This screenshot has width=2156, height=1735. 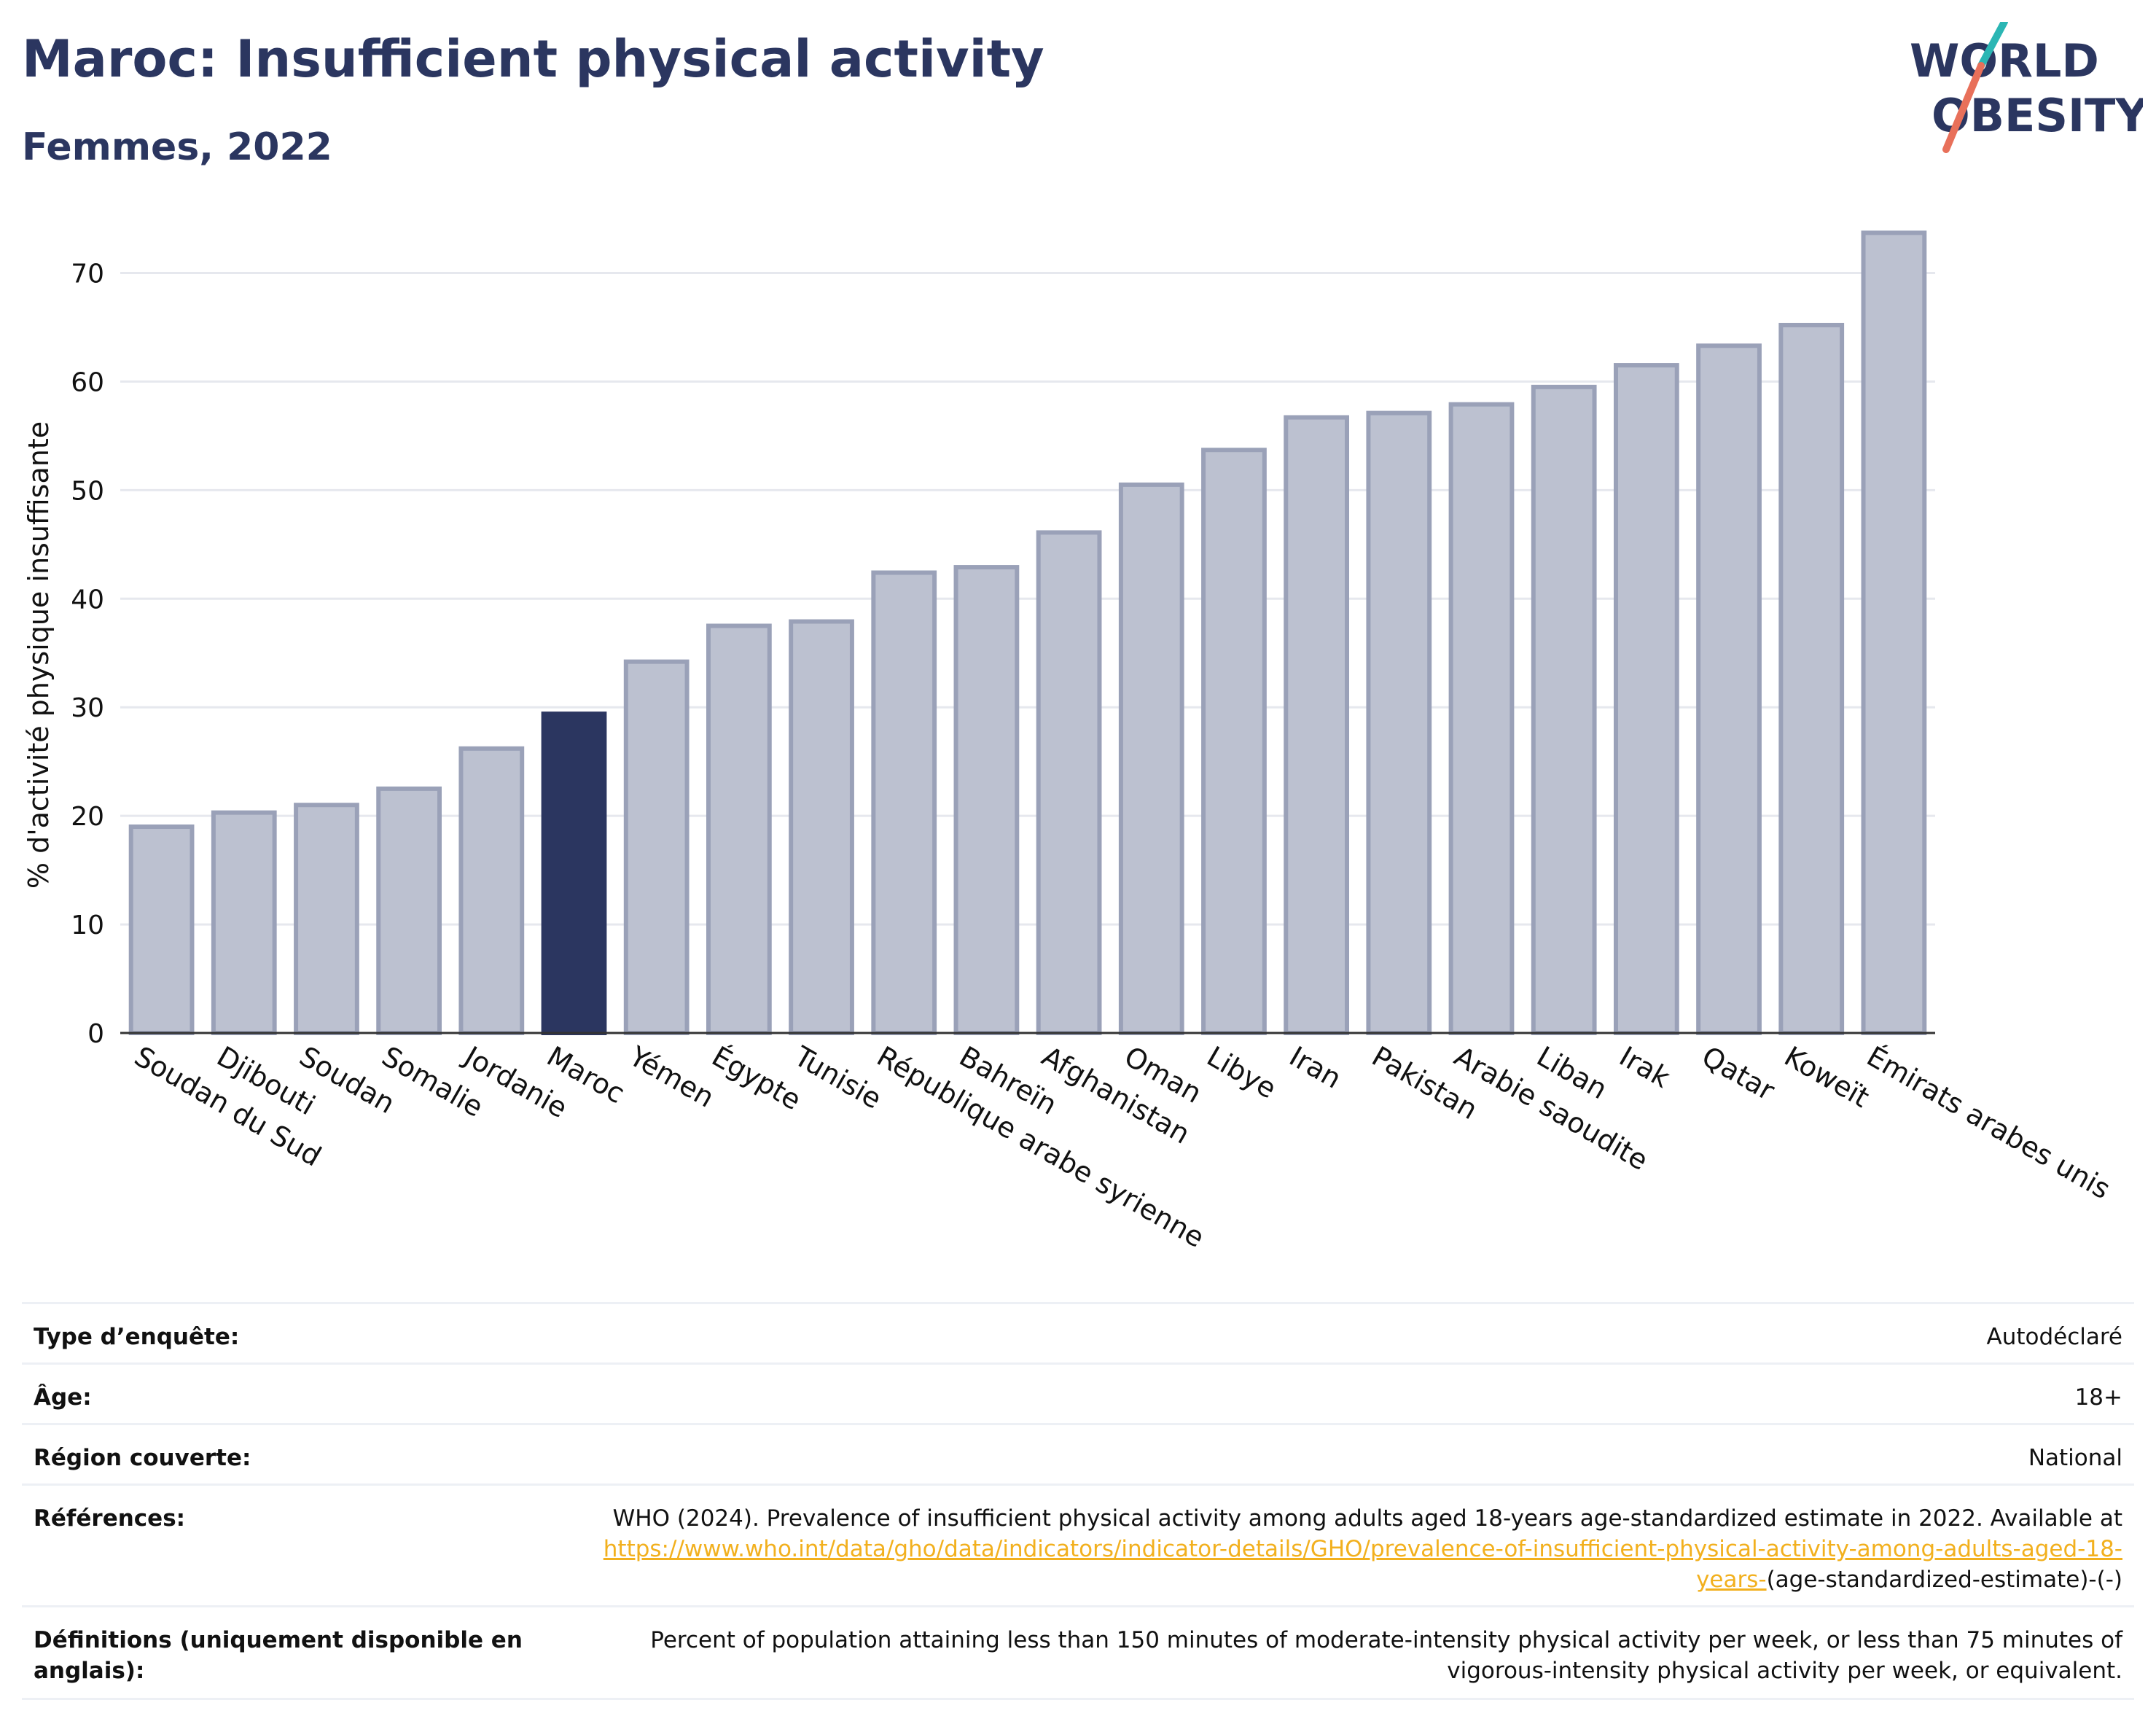 I want to click on bar-djibouti, so click(x=244, y=922).